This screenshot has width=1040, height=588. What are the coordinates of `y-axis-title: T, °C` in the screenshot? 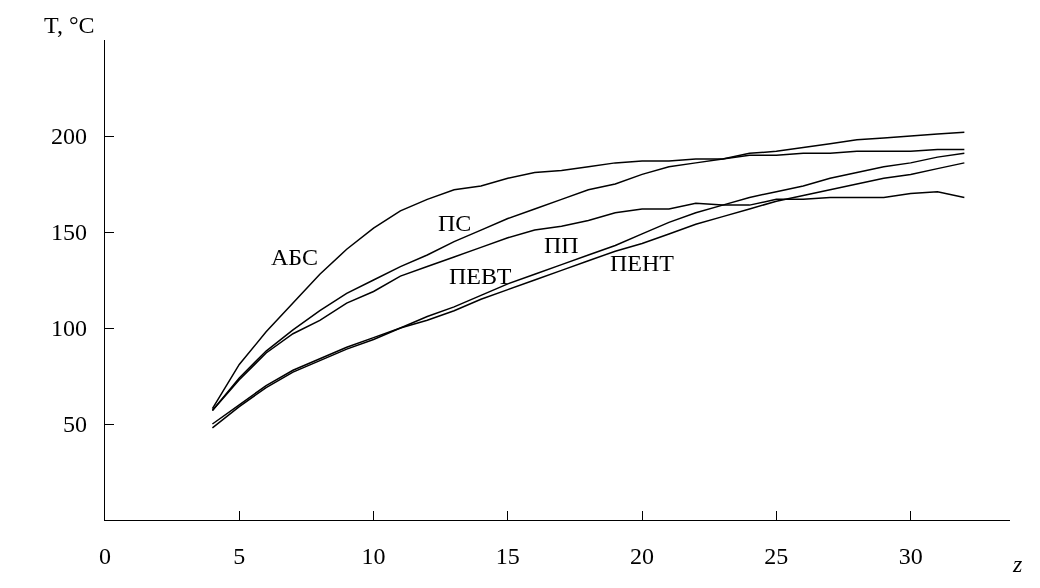 It's located at (69, 25).